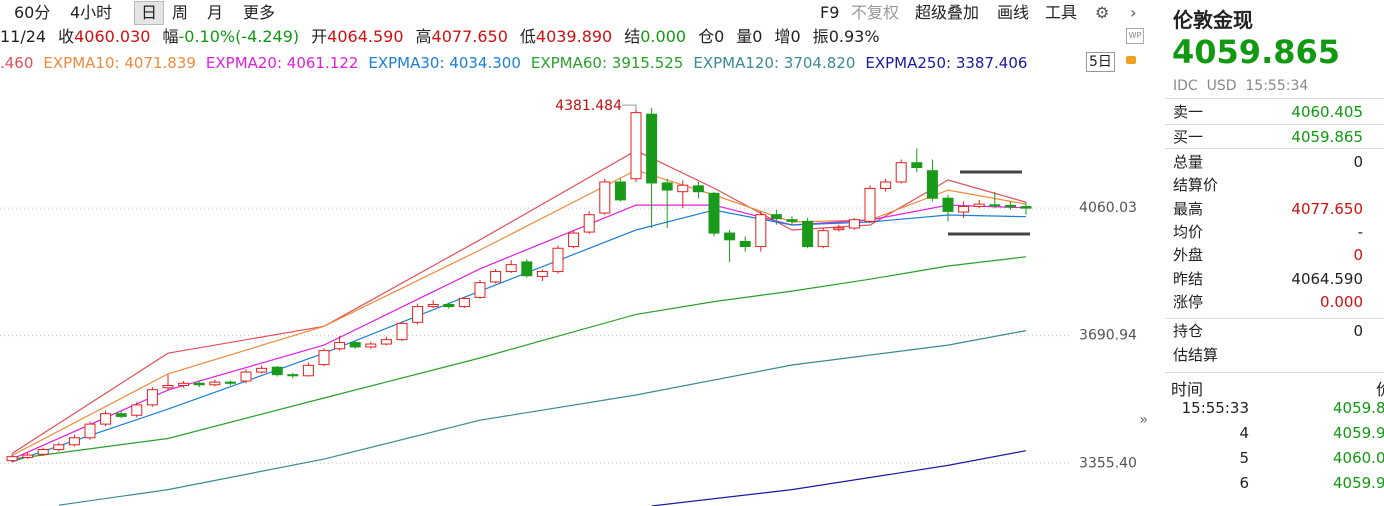  Describe the element at coordinates (215, 12) in the screenshot. I see `period-button: 月` at that location.